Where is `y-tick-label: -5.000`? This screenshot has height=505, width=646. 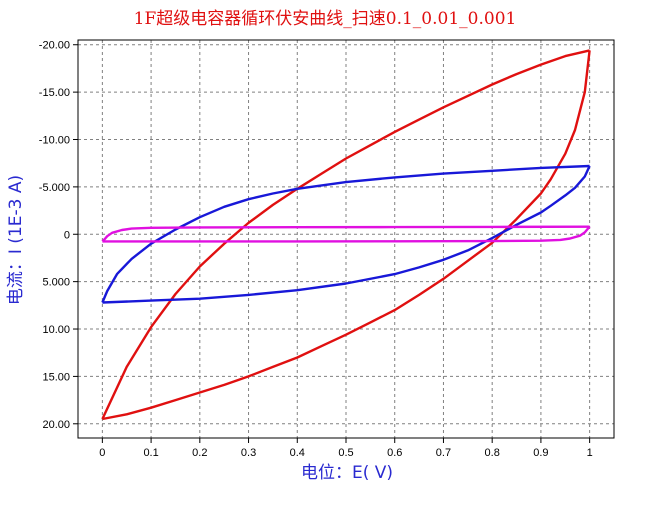 y-tick-label: -5.000 is located at coordinates (54, 188).